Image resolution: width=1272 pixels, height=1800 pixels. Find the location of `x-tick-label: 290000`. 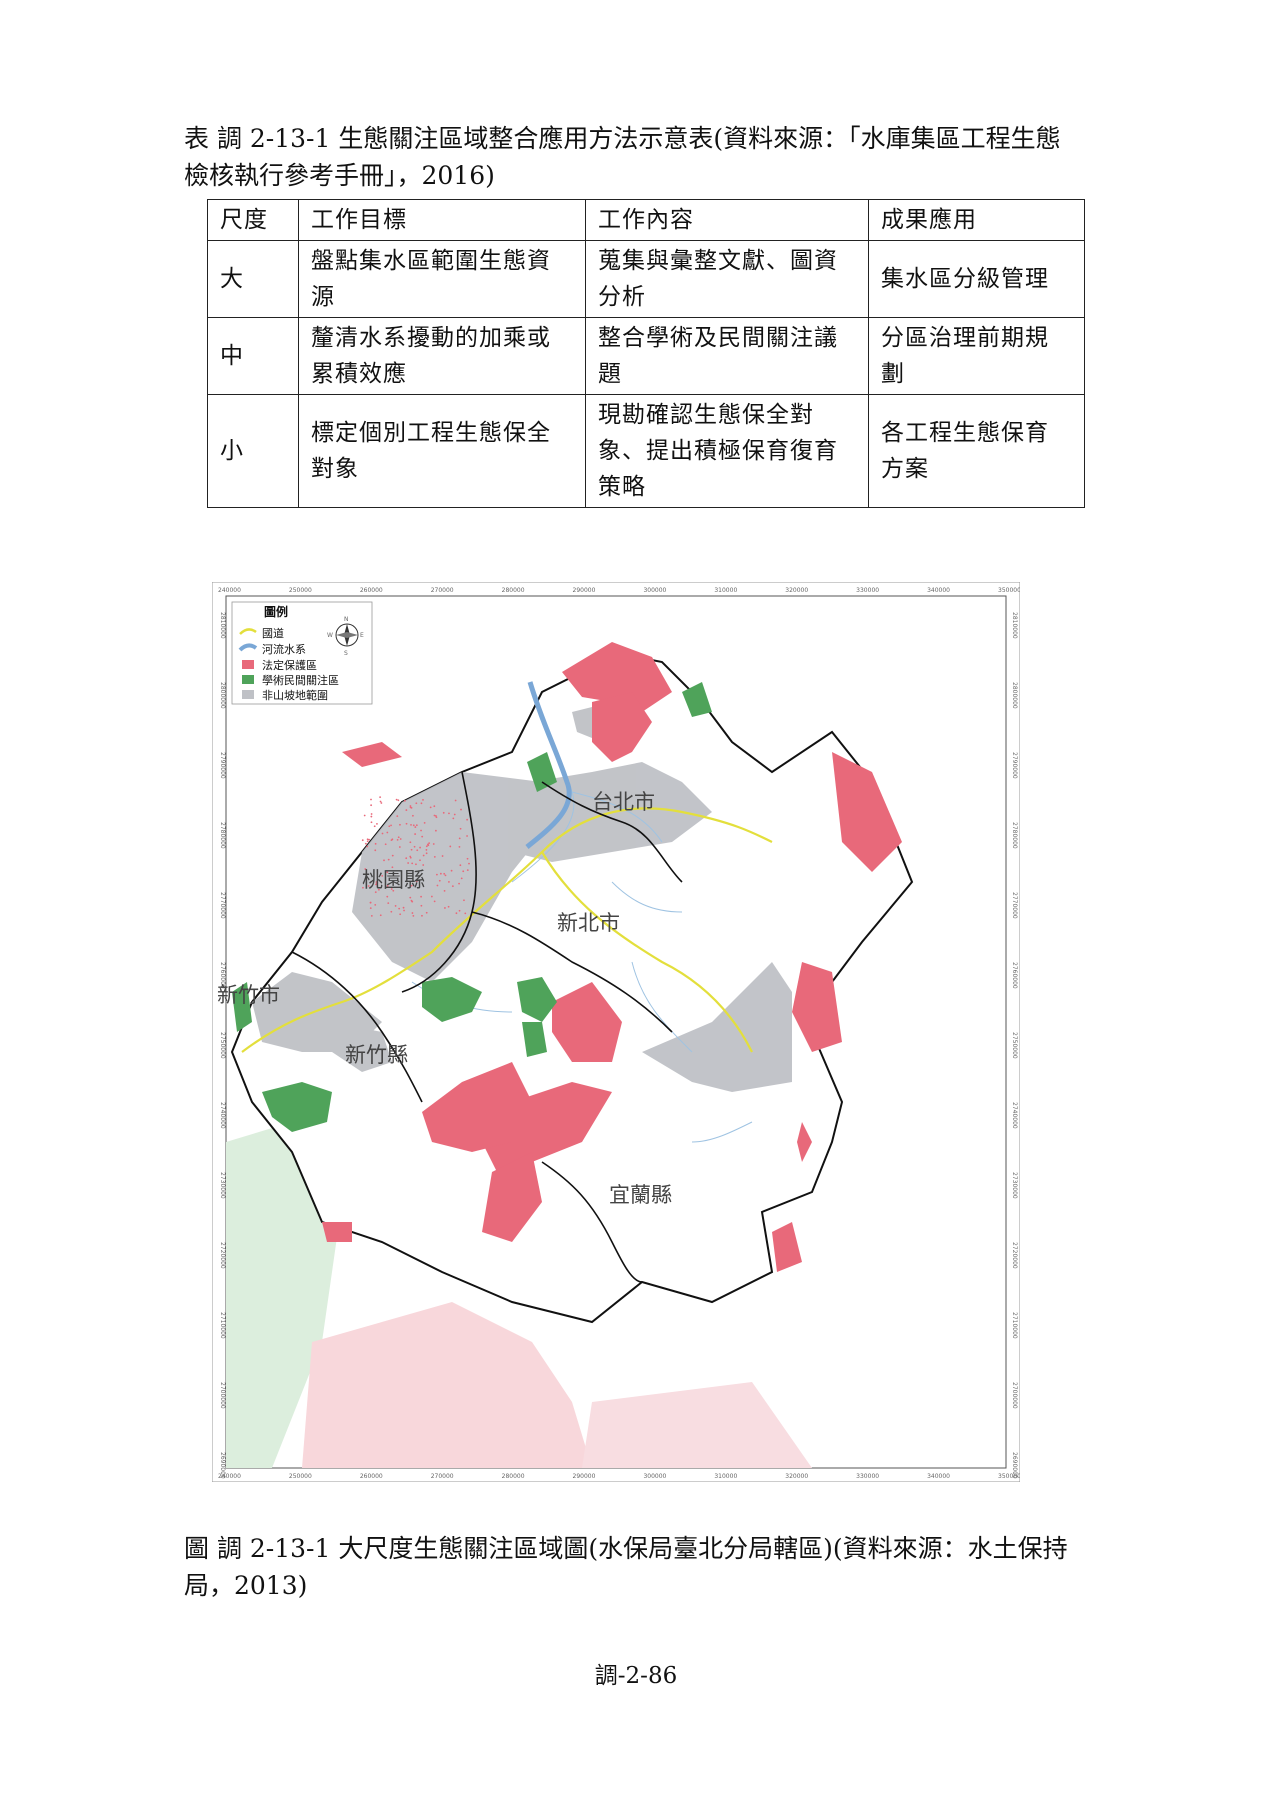

x-tick-label: 290000 is located at coordinates (584, 1476).